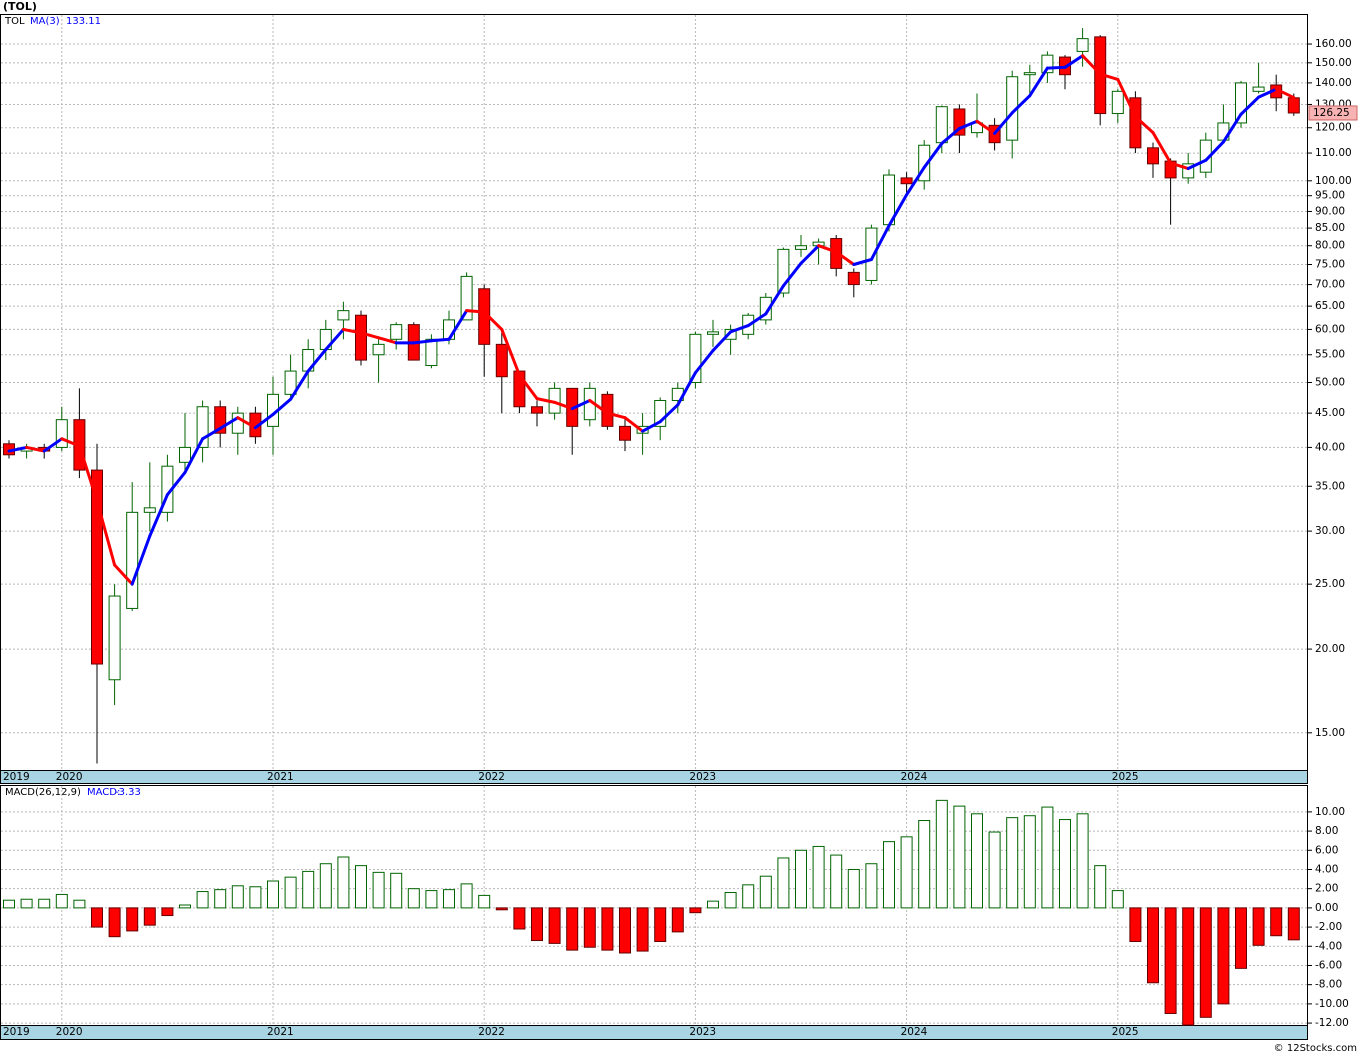 The height and width of the screenshot is (1056, 1360). Describe the element at coordinates (280, 1032) in the screenshot. I see `x-tick-label: 2021` at that location.